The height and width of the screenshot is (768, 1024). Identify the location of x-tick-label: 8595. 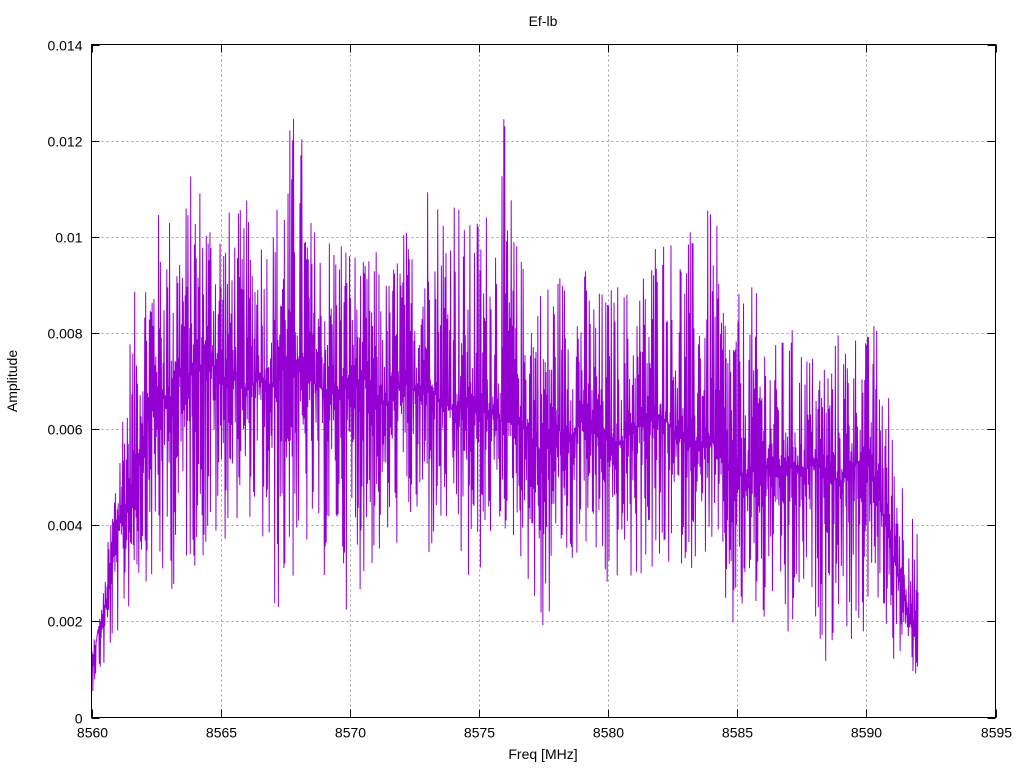
(996, 733).